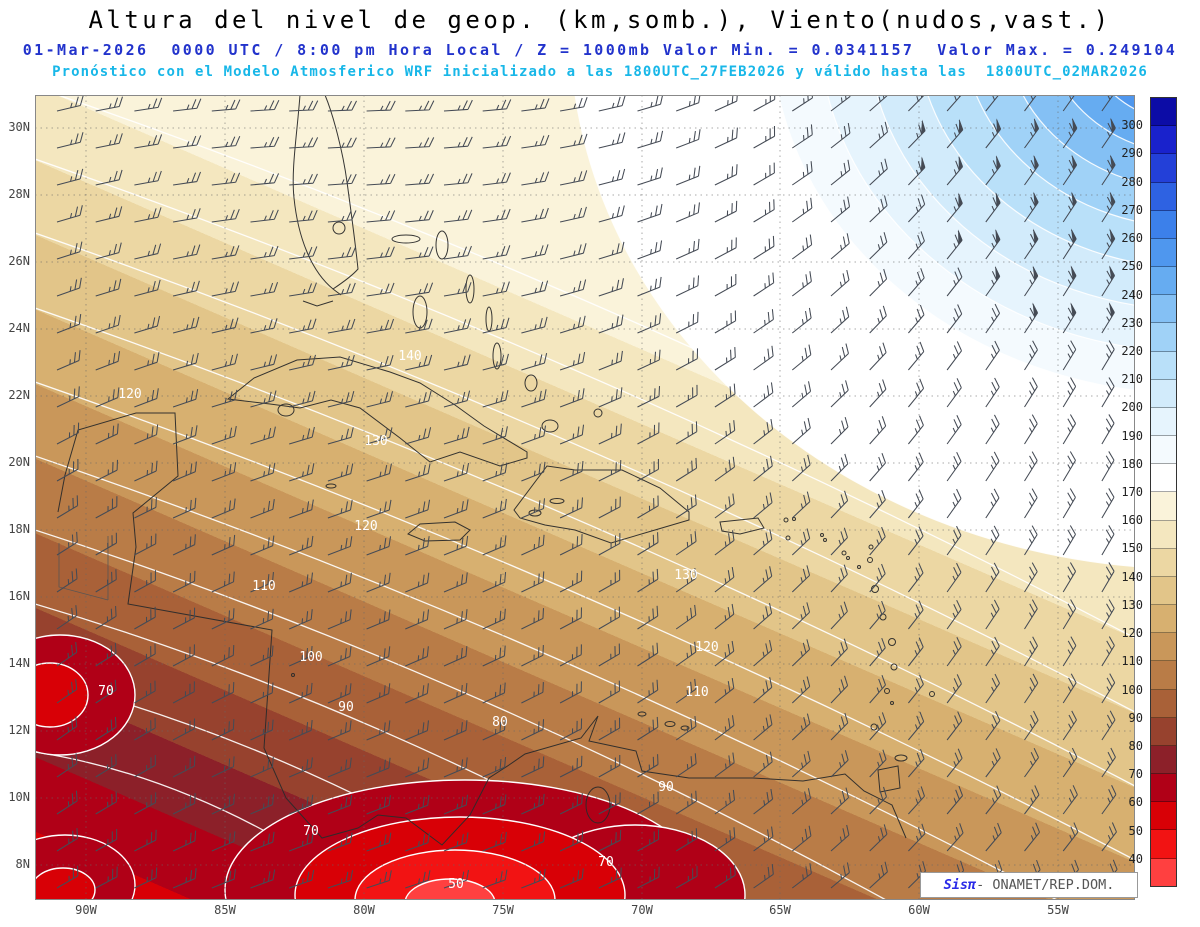 The height and width of the screenshot is (927, 1200). What do you see at coordinates (606, 862) in the screenshot?
I see `contour-label: 70` at bounding box center [606, 862].